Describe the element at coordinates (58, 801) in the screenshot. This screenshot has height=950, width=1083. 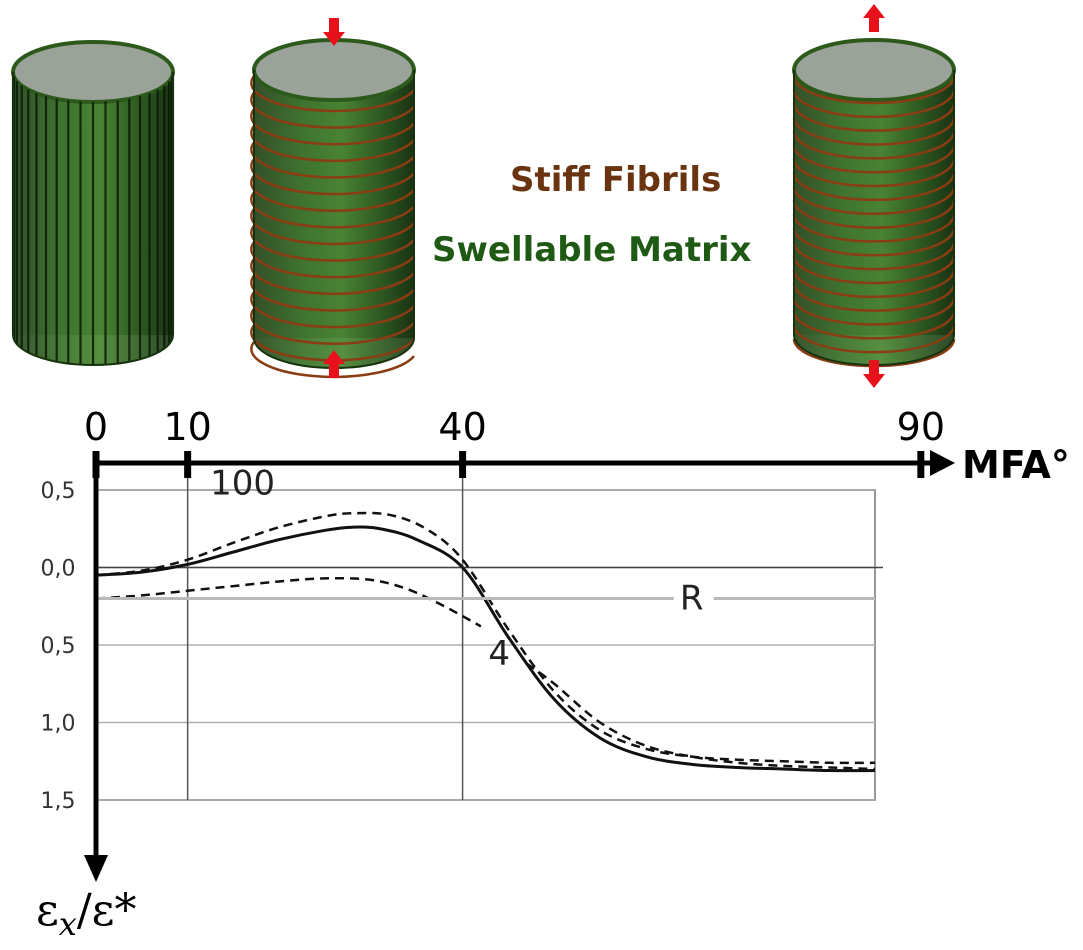
I see `y-tick-label: 1,5` at that location.